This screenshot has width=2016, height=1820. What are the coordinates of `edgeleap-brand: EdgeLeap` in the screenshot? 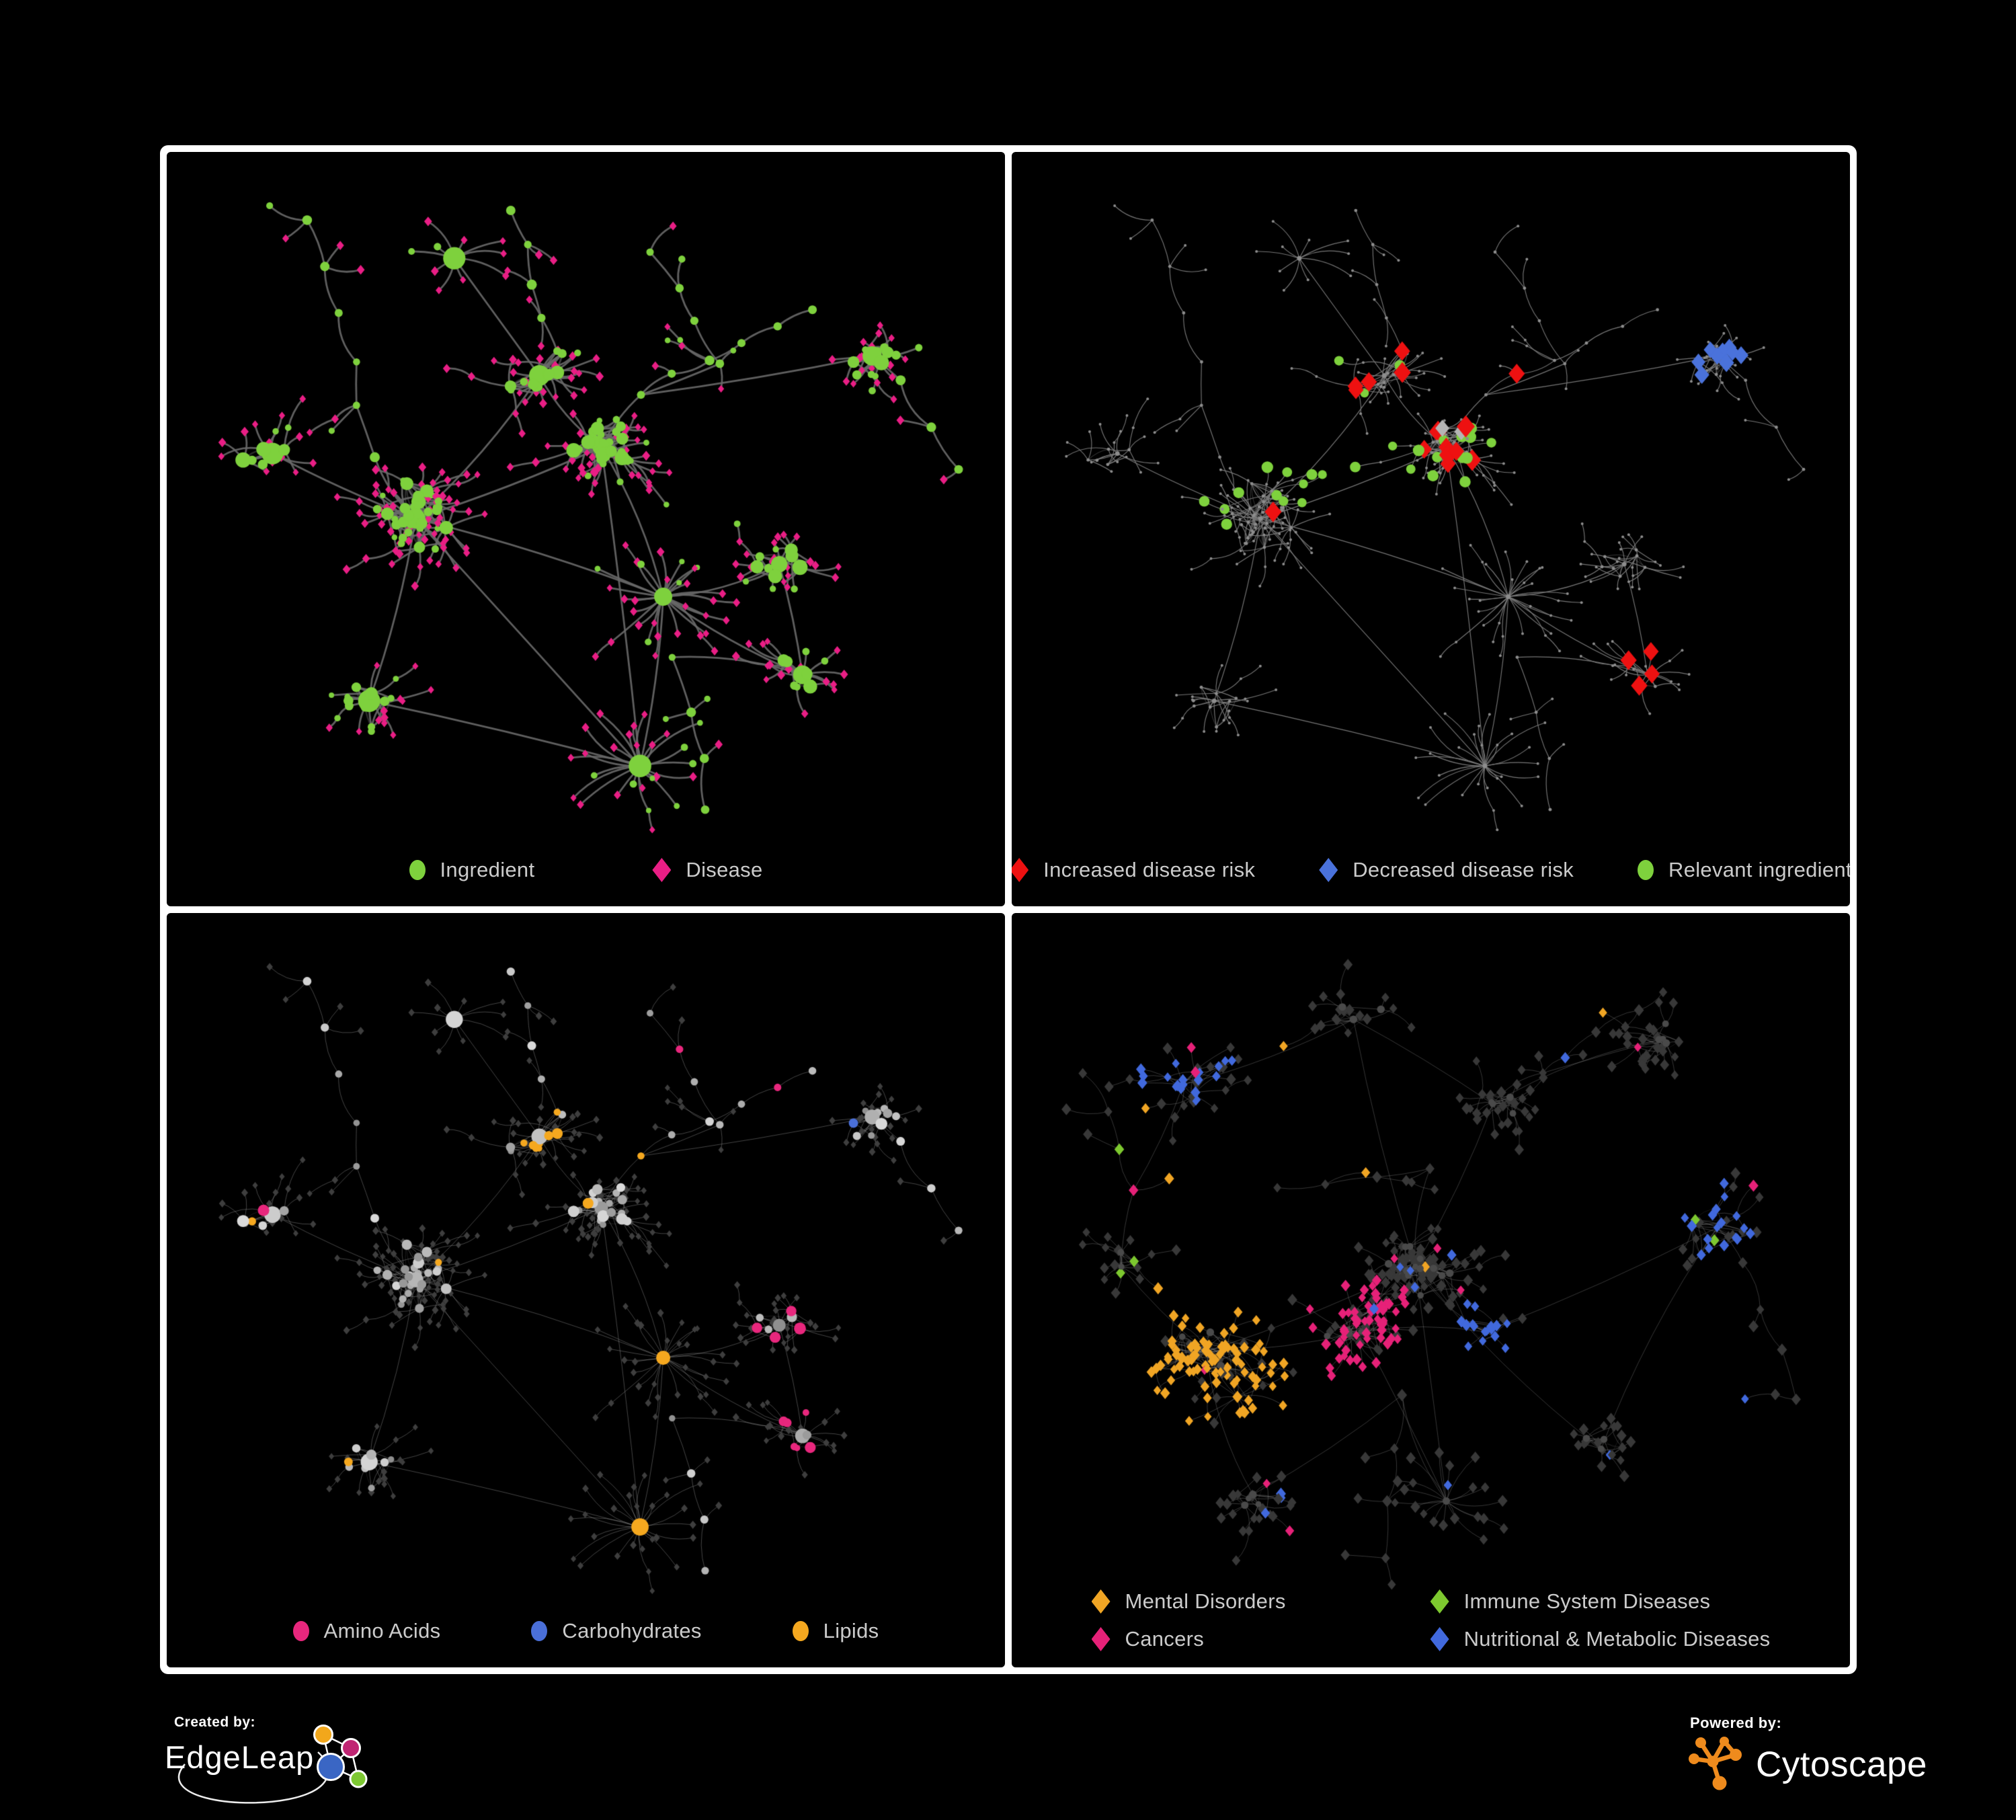 It's located at (240, 1757).